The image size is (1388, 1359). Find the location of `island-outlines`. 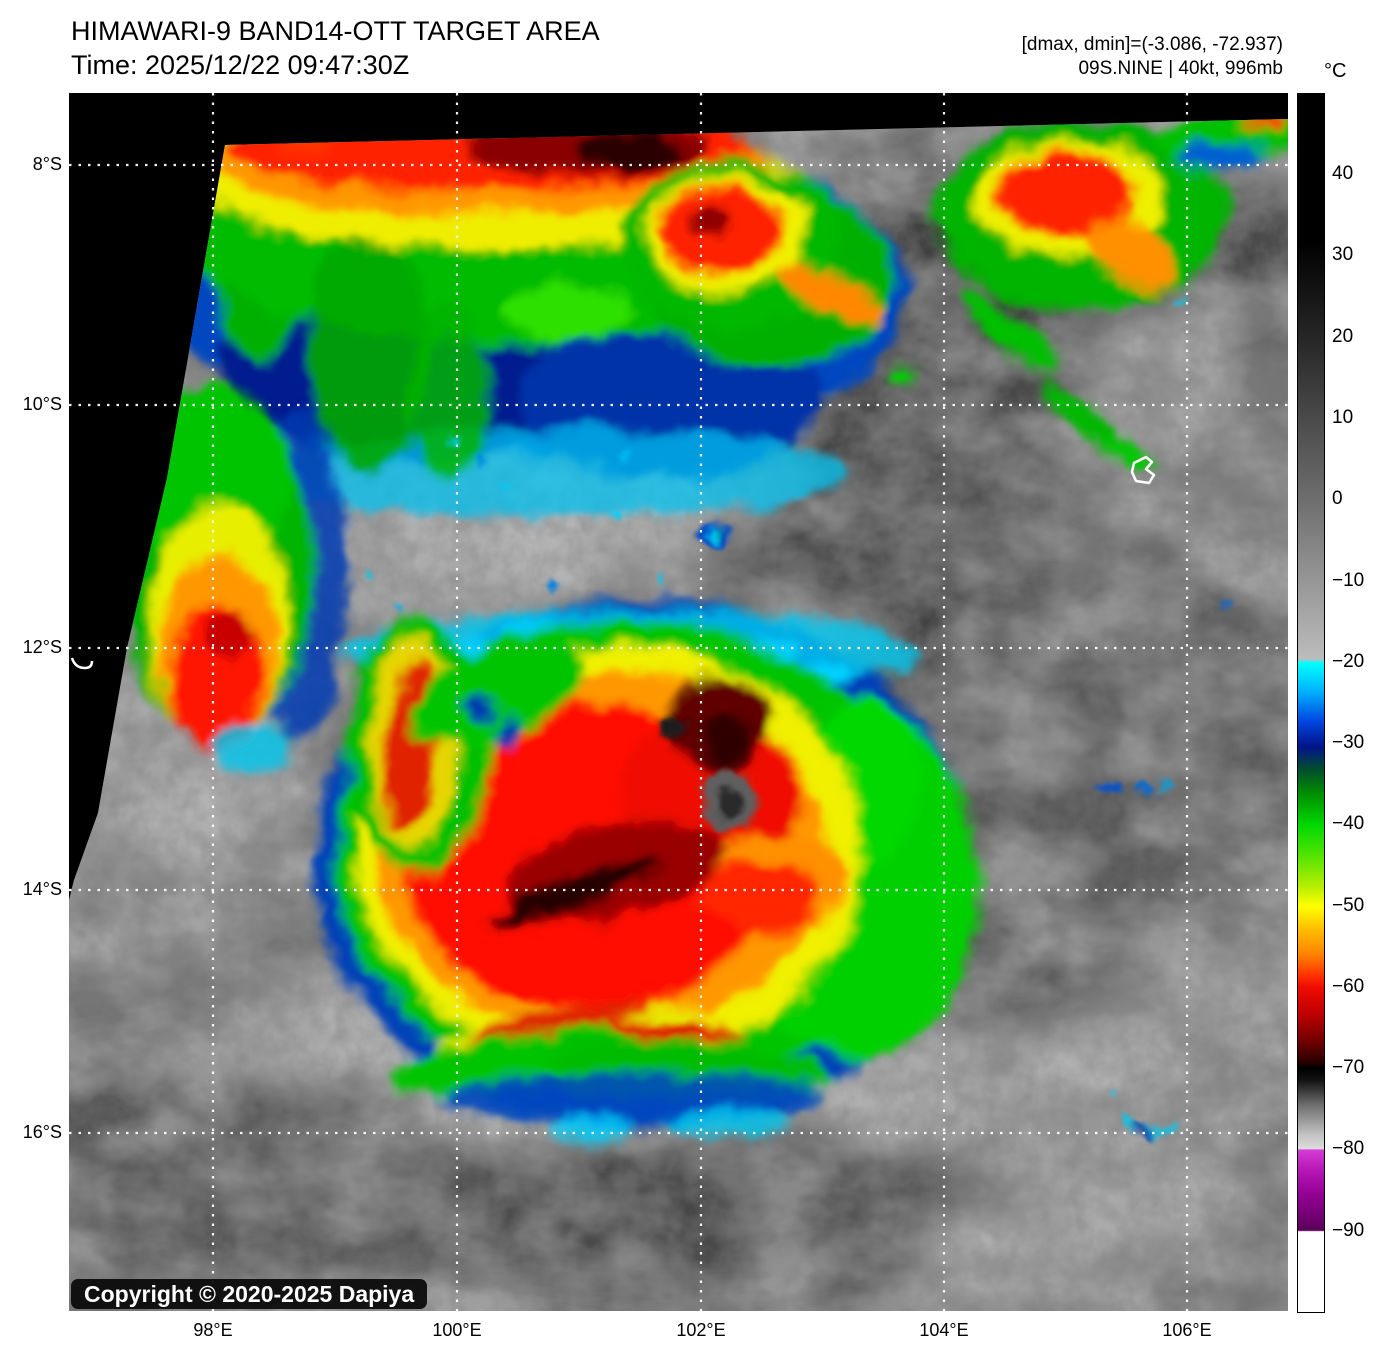

island-outlines is located at coordinates (613, 562).